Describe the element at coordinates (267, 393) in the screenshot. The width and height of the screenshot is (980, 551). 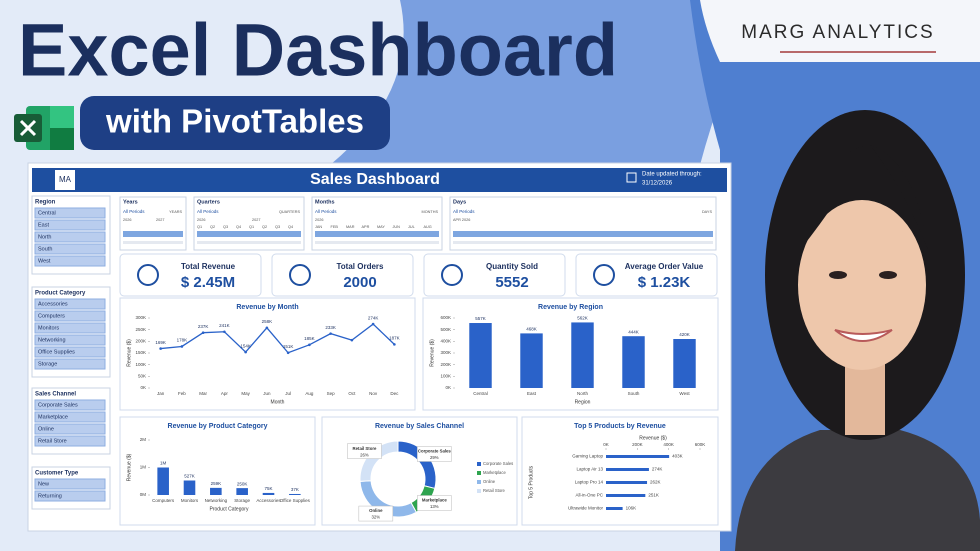
I see `x-tick-label: Jun` at that location.